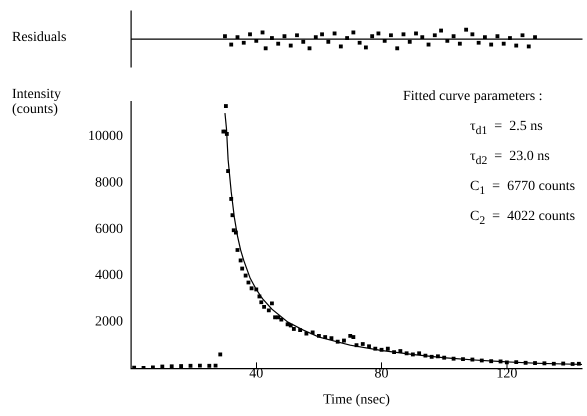 The width and height of the screenshot is (587, 416). Describe the element at coordinates (109, 322) in the screenshot. I see `y-tick-label: 2000` at that location.